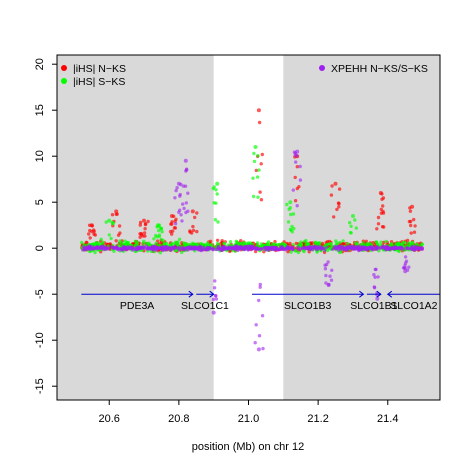  Describe the element at coordinates (317, 419) in the screenshot. I see `x-tick-label: 21.2` at that location.